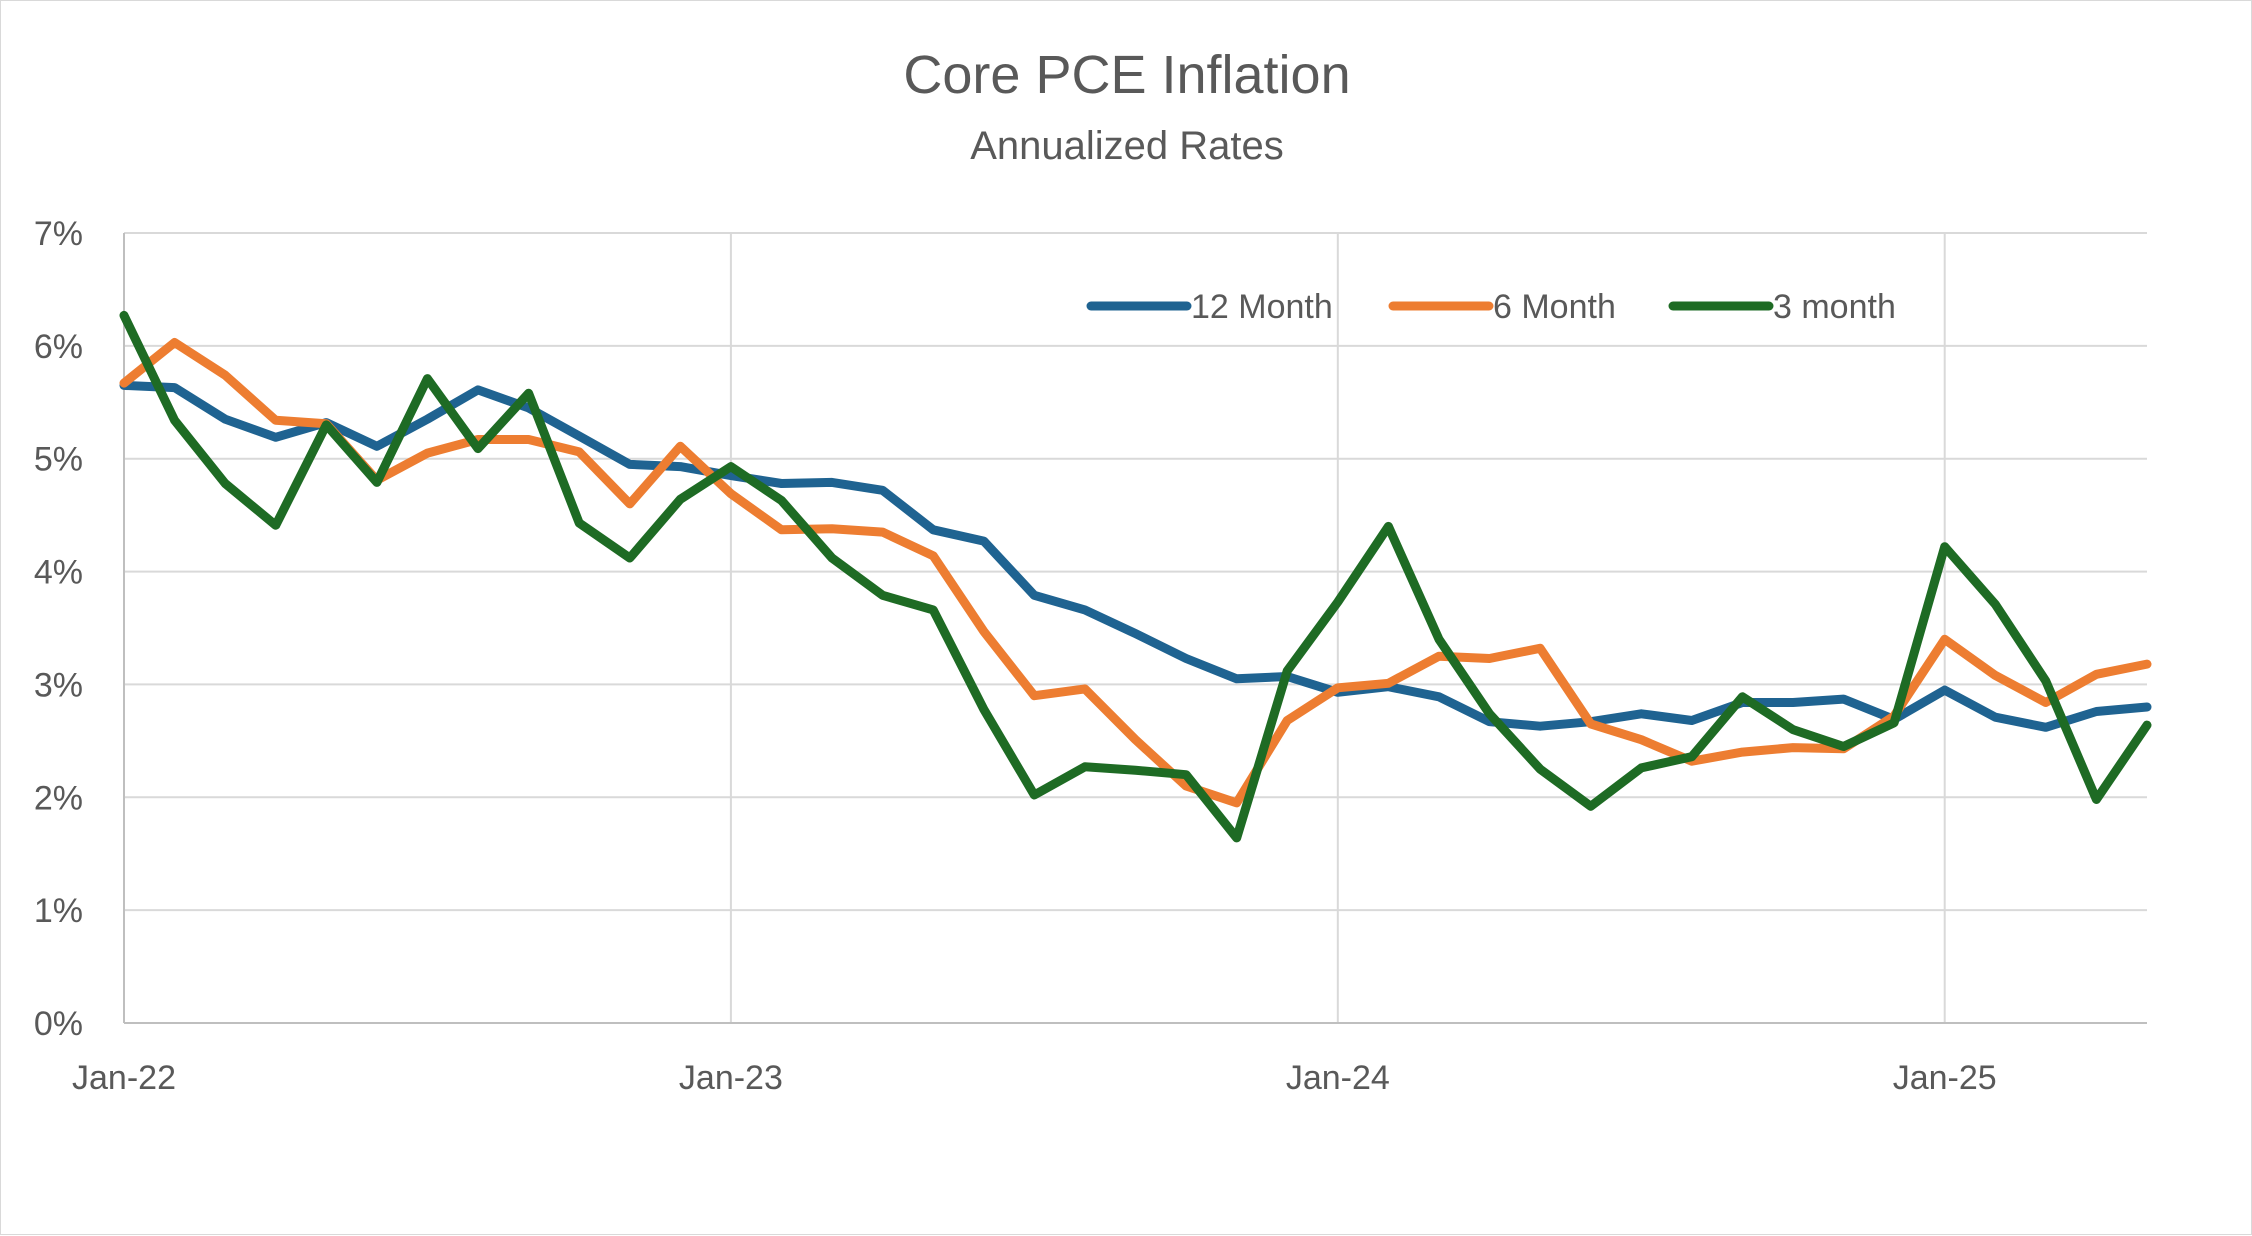  I want to click on legend-label: 6 Month, so click(1554, 307).